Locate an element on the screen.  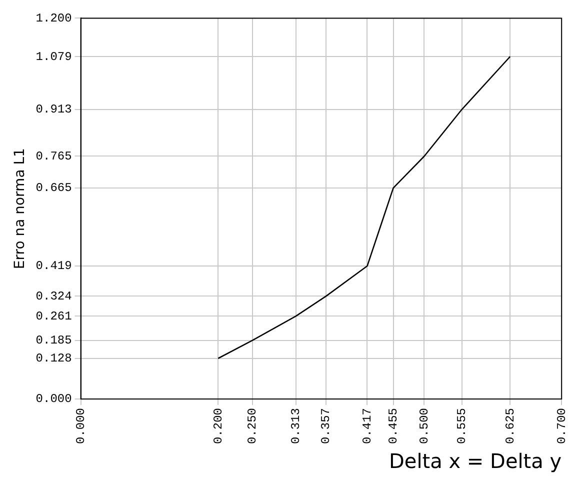
x-tick-label: 0.455 is located at coordinates (393, 426).